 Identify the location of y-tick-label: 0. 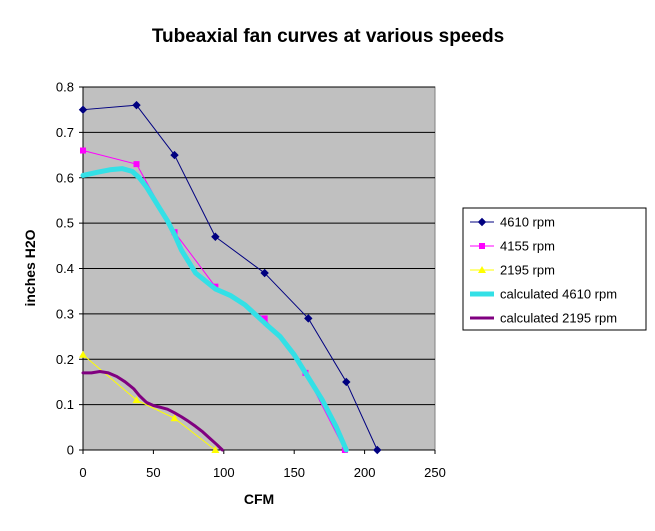
(70, 450).